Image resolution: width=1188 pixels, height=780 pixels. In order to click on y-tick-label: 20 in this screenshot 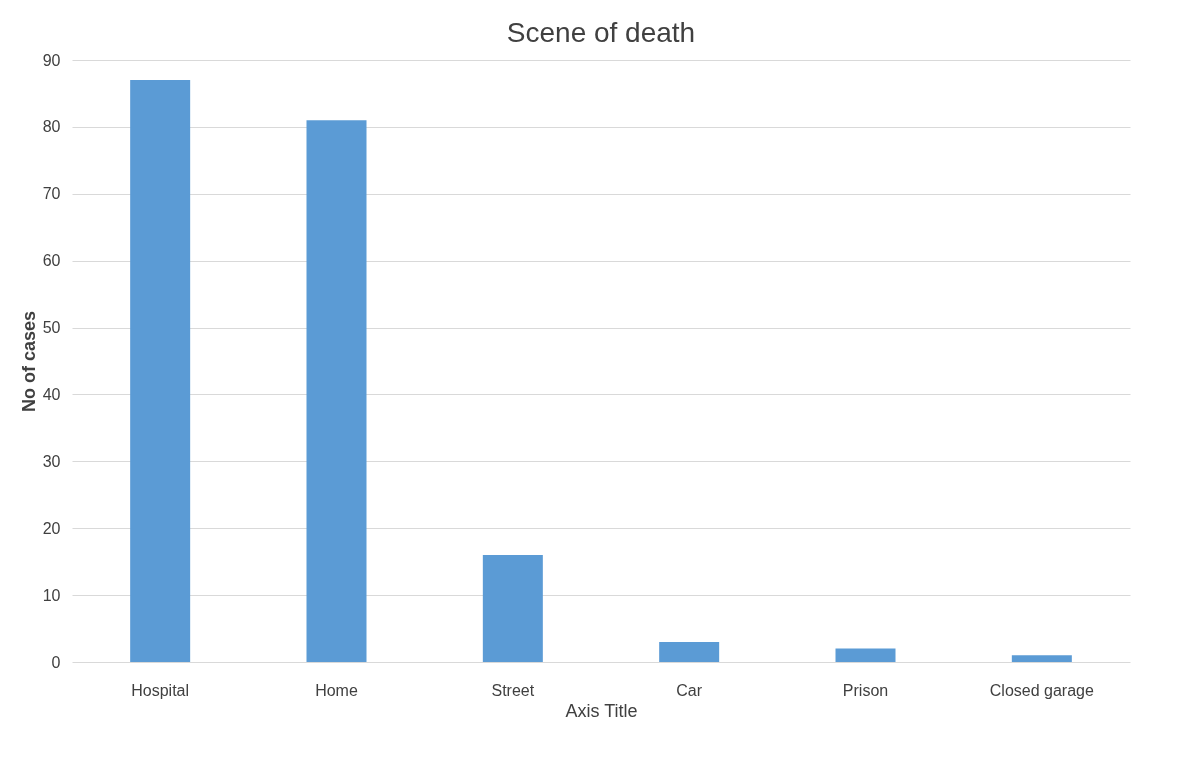, I will do `click(51, 528)`.